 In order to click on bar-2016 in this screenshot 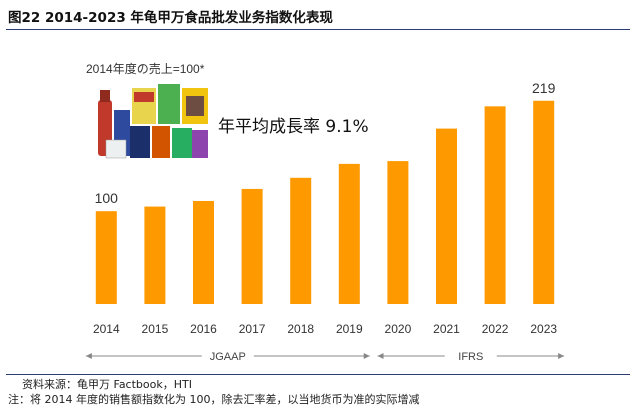, I will do `click(203, 252)`.